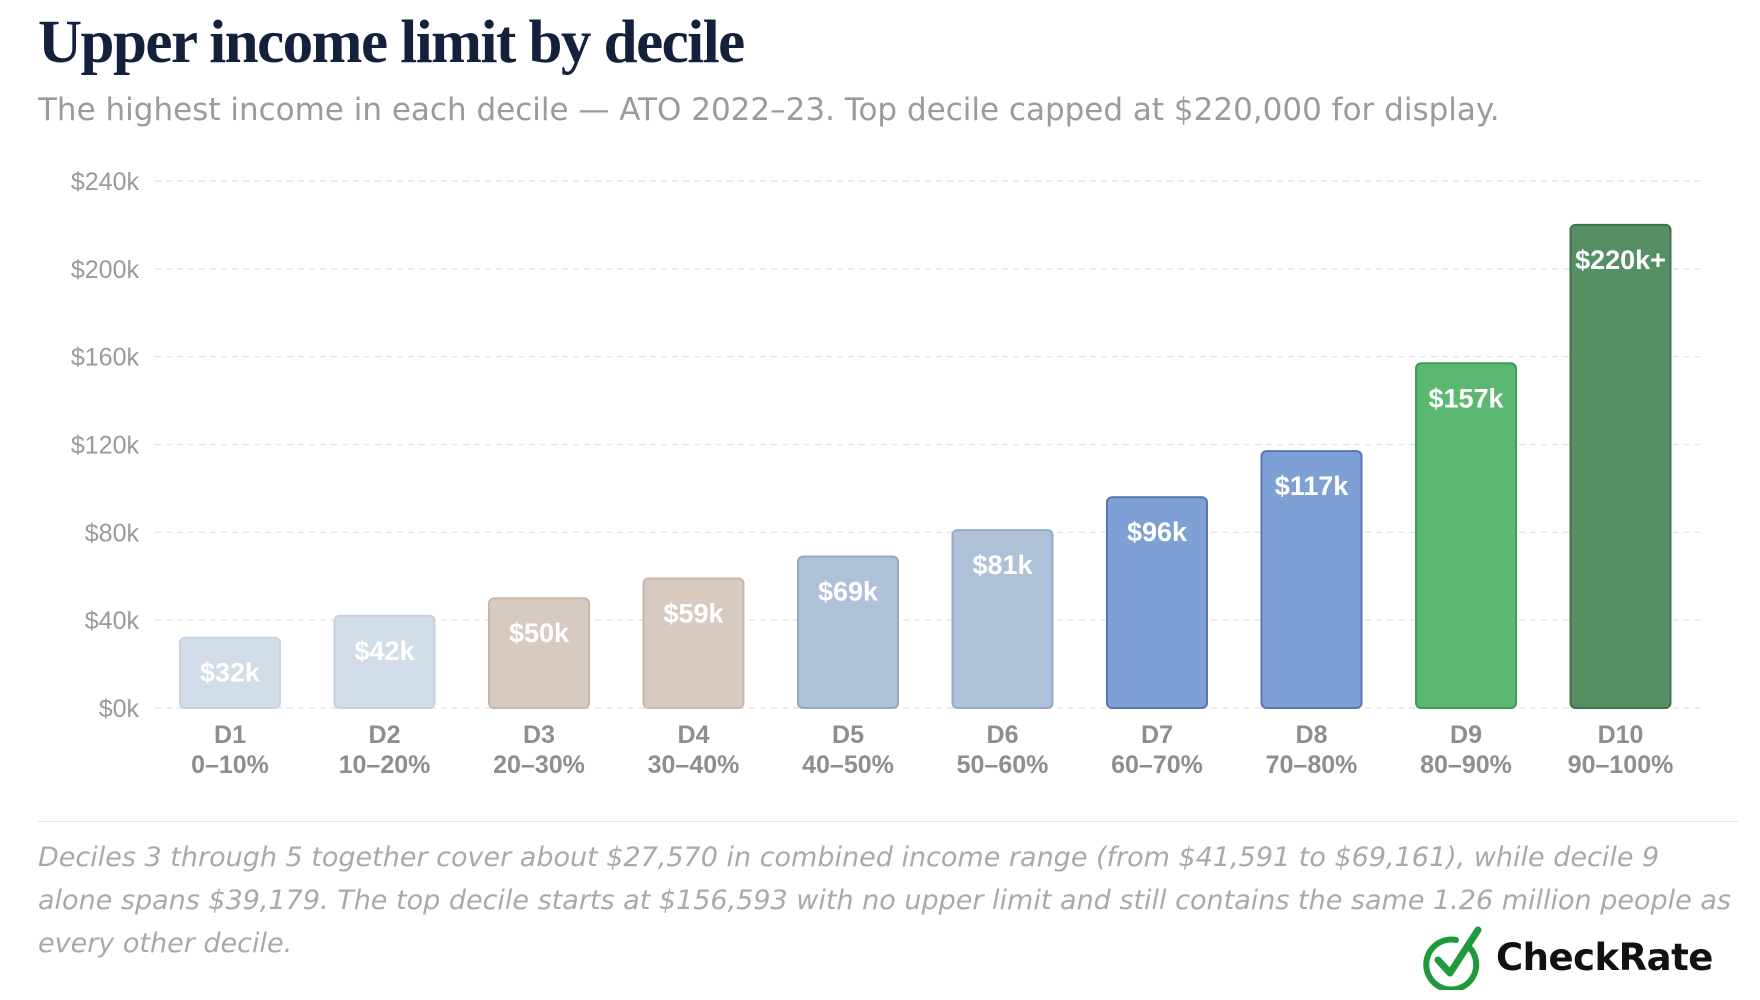  Describe the element at coordinates (1311, 579) in the screenshot. I see `bar-d8` at that location.